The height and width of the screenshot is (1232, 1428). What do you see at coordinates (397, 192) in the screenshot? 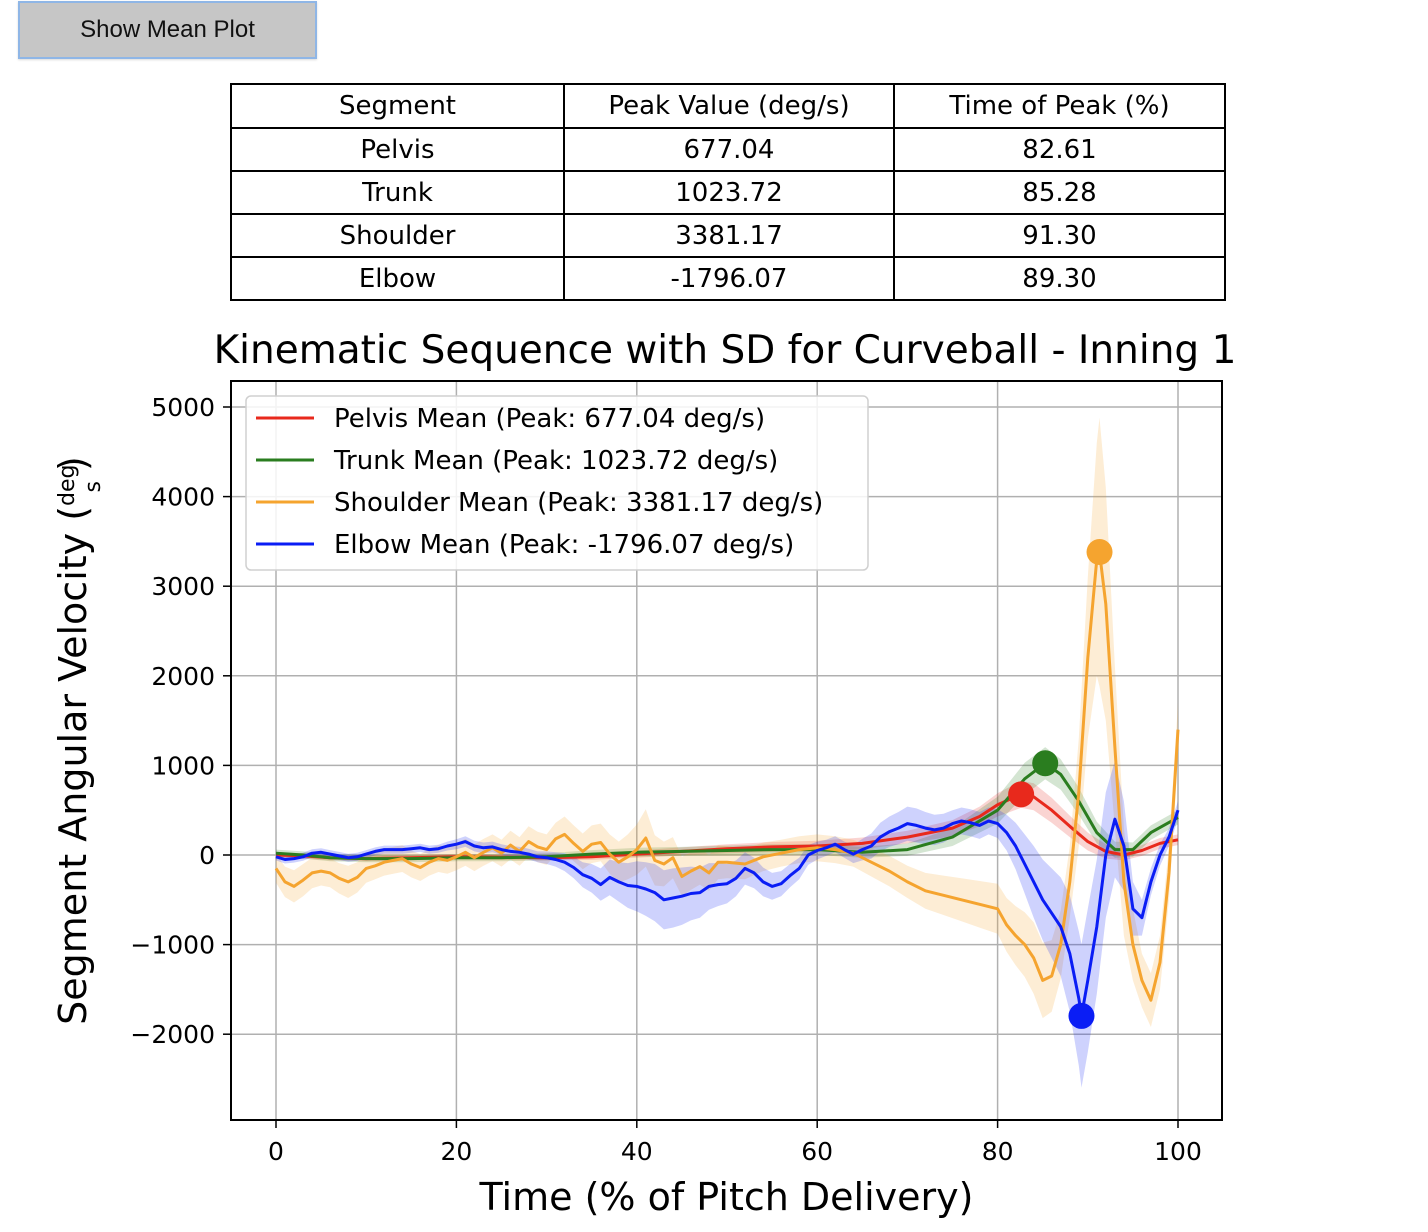
I see `table-cell: Trunk` at bounding box center [397, 192].